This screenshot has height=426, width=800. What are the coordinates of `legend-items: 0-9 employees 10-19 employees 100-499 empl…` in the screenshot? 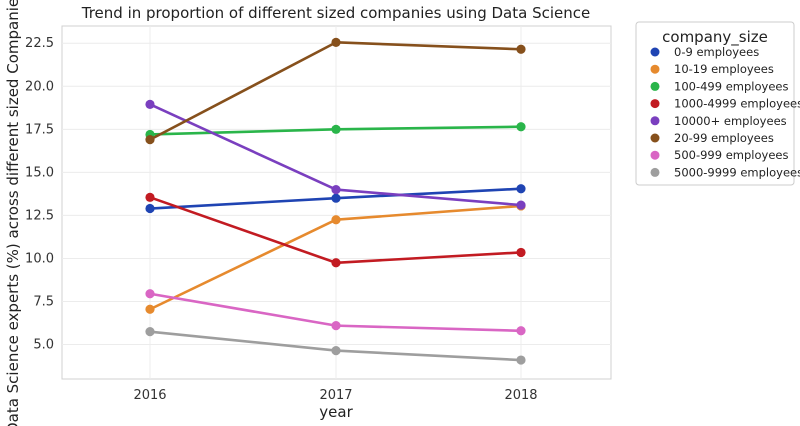 It's located at (725, 112).